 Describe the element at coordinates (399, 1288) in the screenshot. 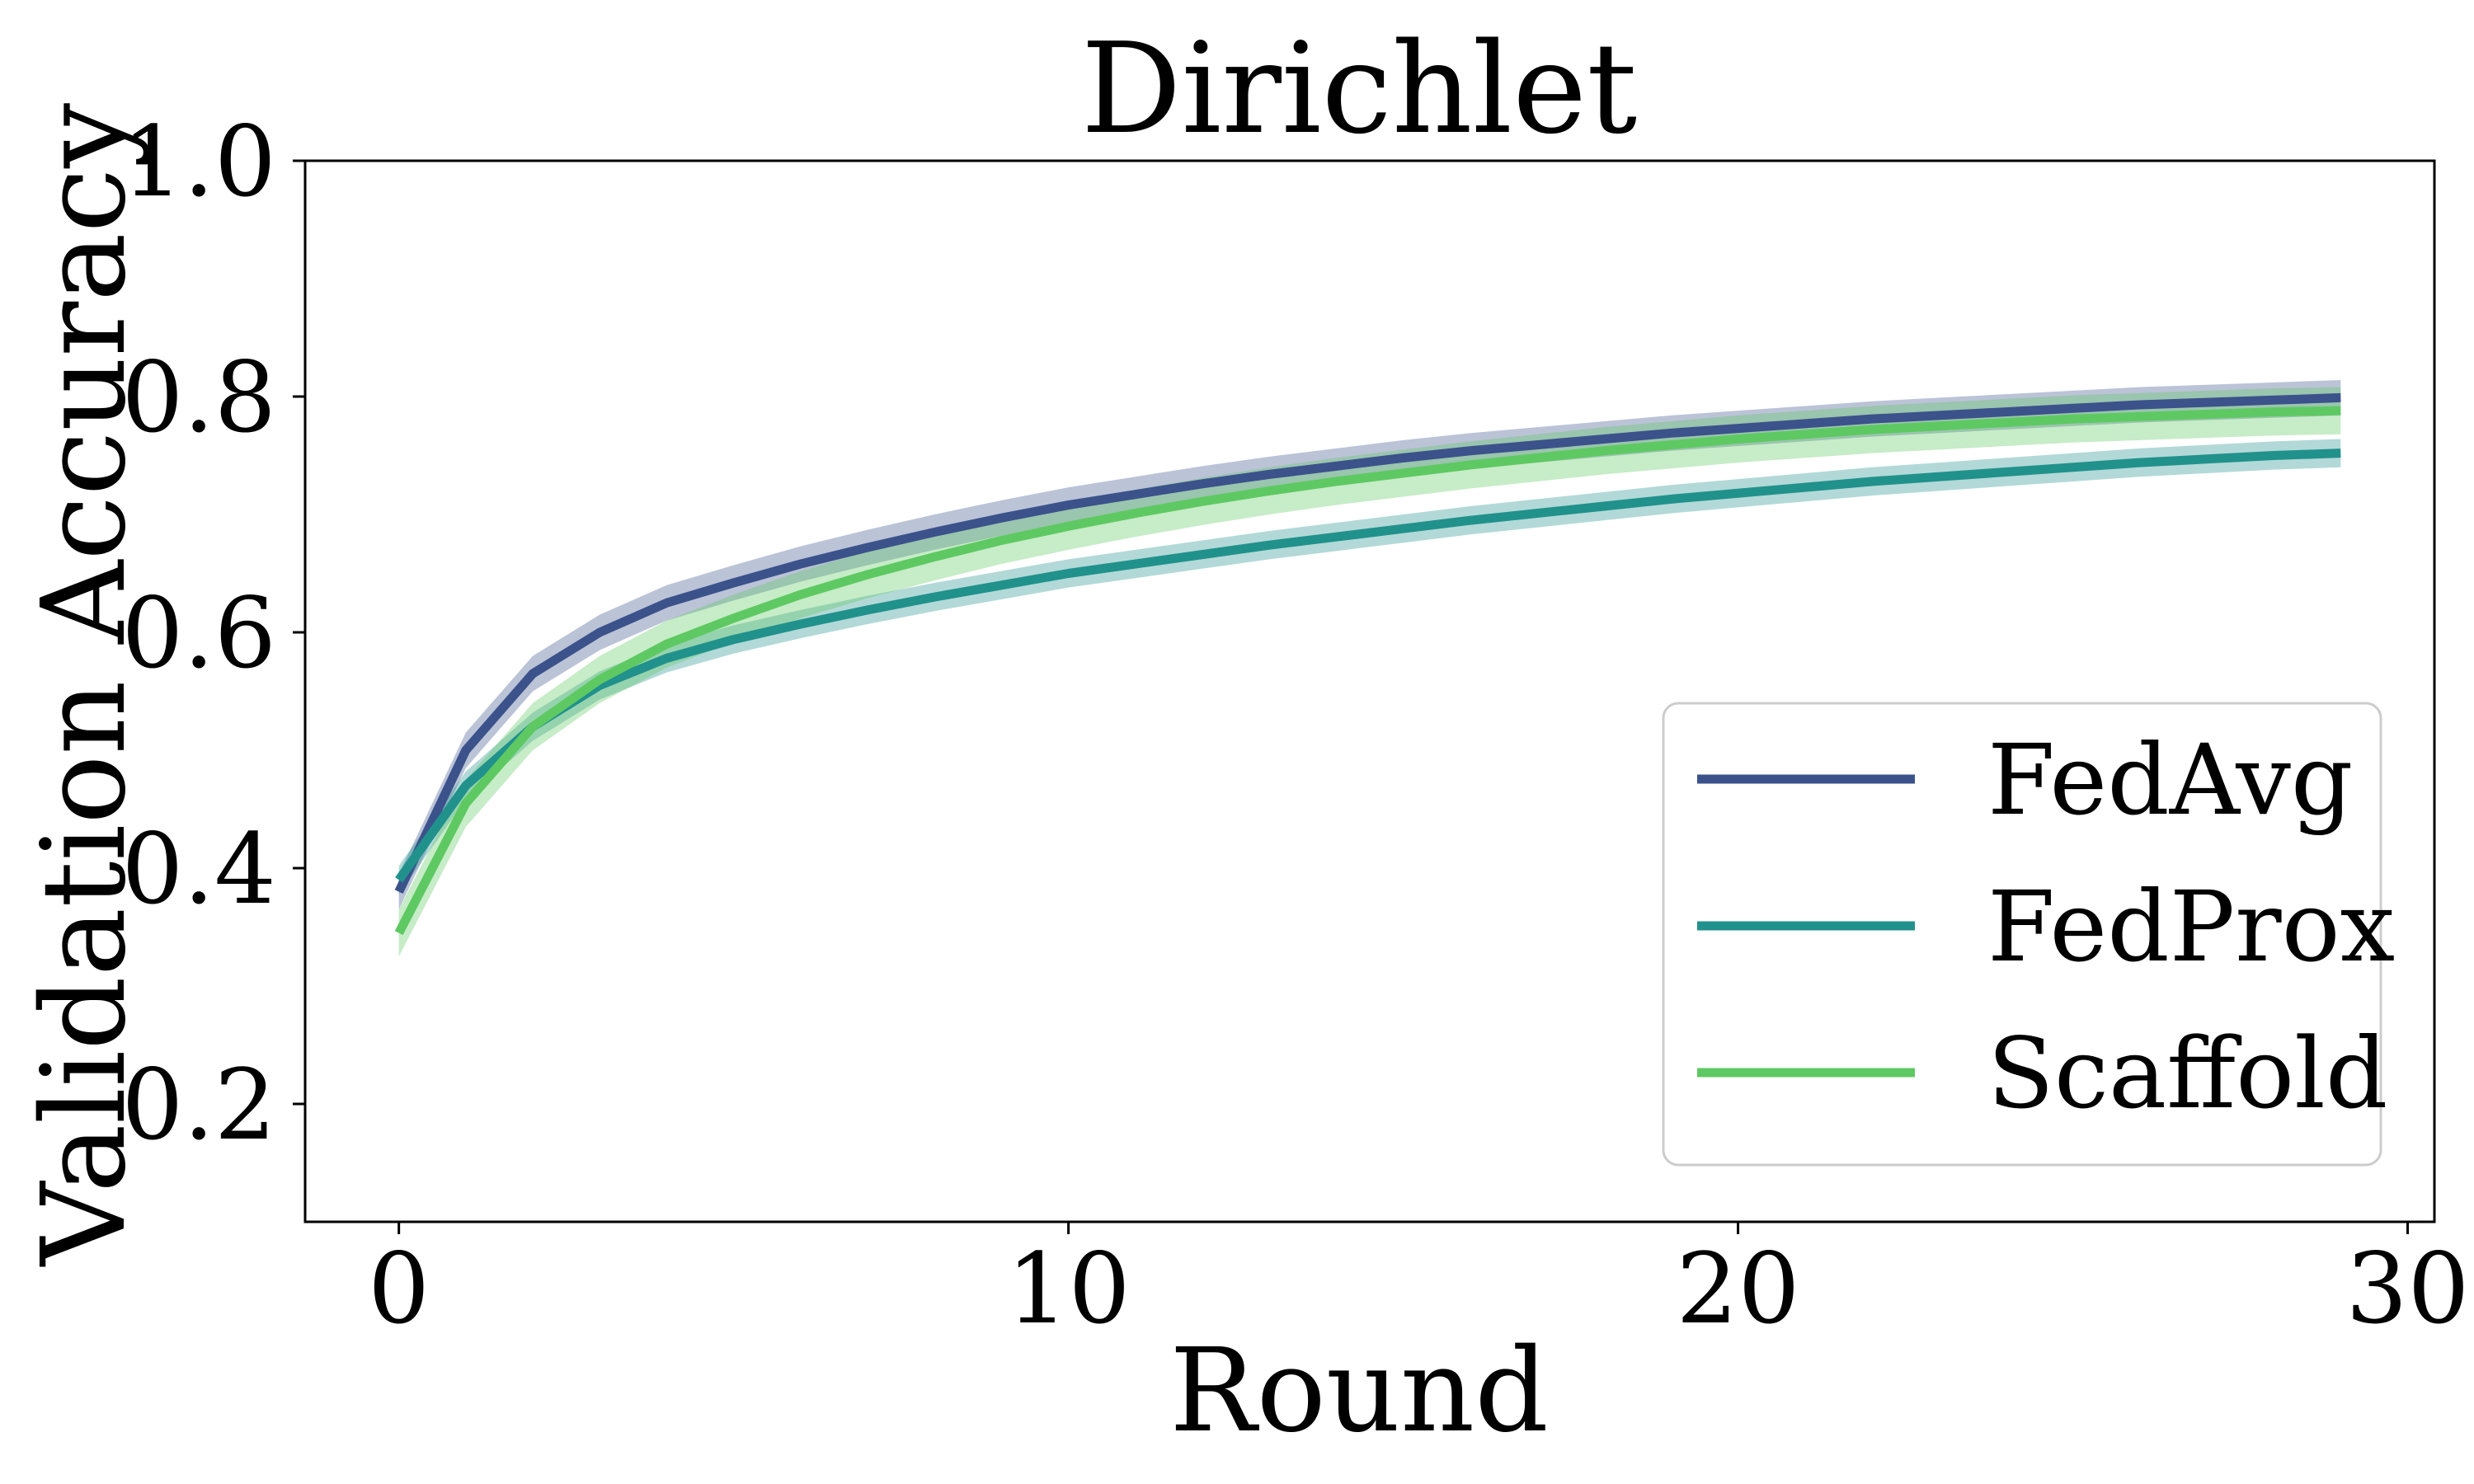

I see `x-tick-label: 0` at that location.